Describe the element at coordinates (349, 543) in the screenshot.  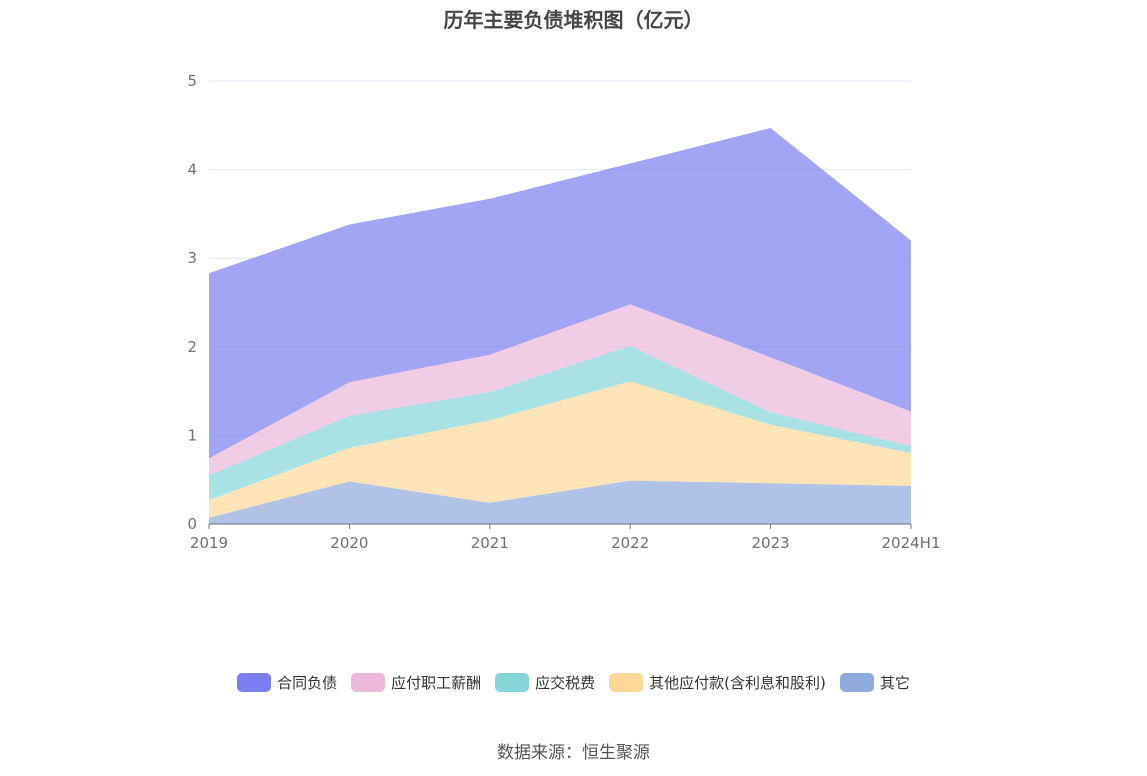
I see `x-tick-label: 2020` at that location.